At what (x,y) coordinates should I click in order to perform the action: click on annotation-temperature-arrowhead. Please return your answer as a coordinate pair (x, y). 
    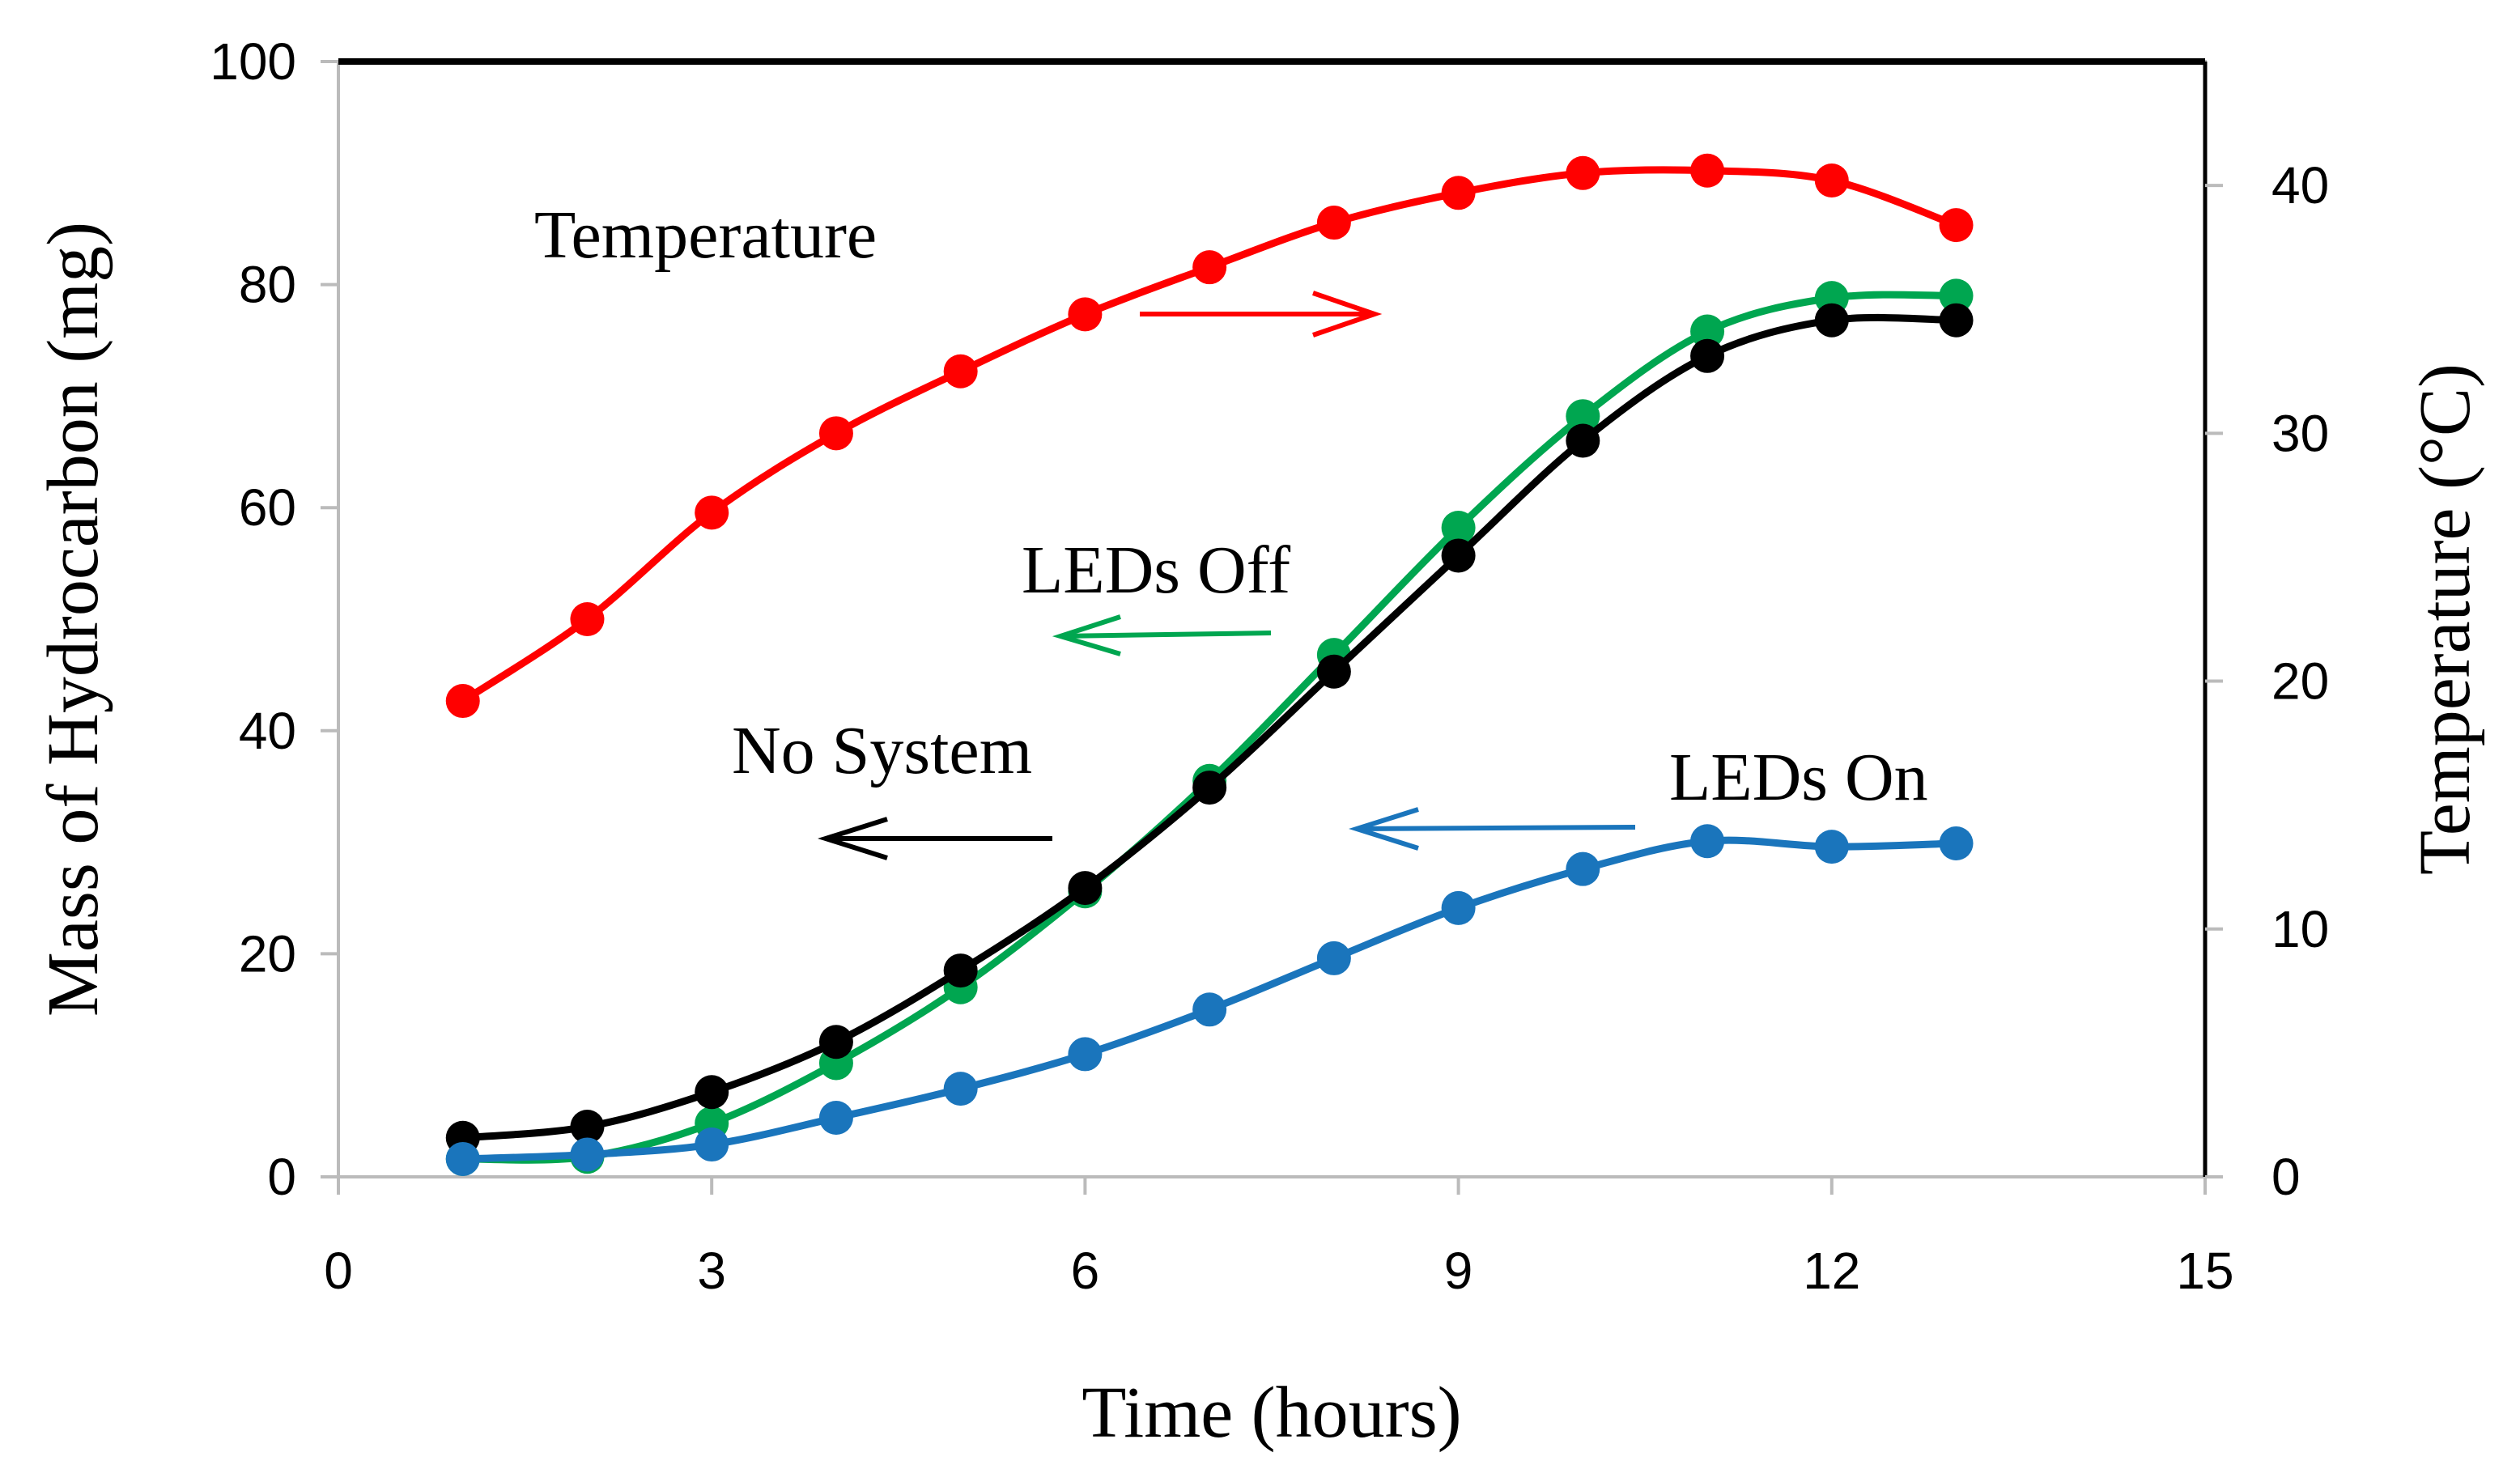
    Looking at the image, I should click on (1347, 314).